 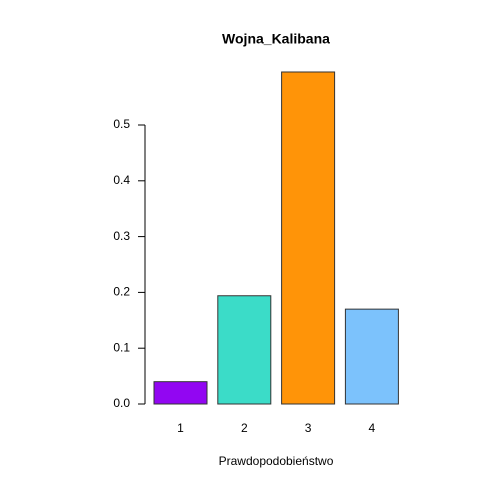 What do you see at coordinates (121, 403) in the screenshot?
I see `y-tick-label: 0.0` at bounding box center [121, 403].